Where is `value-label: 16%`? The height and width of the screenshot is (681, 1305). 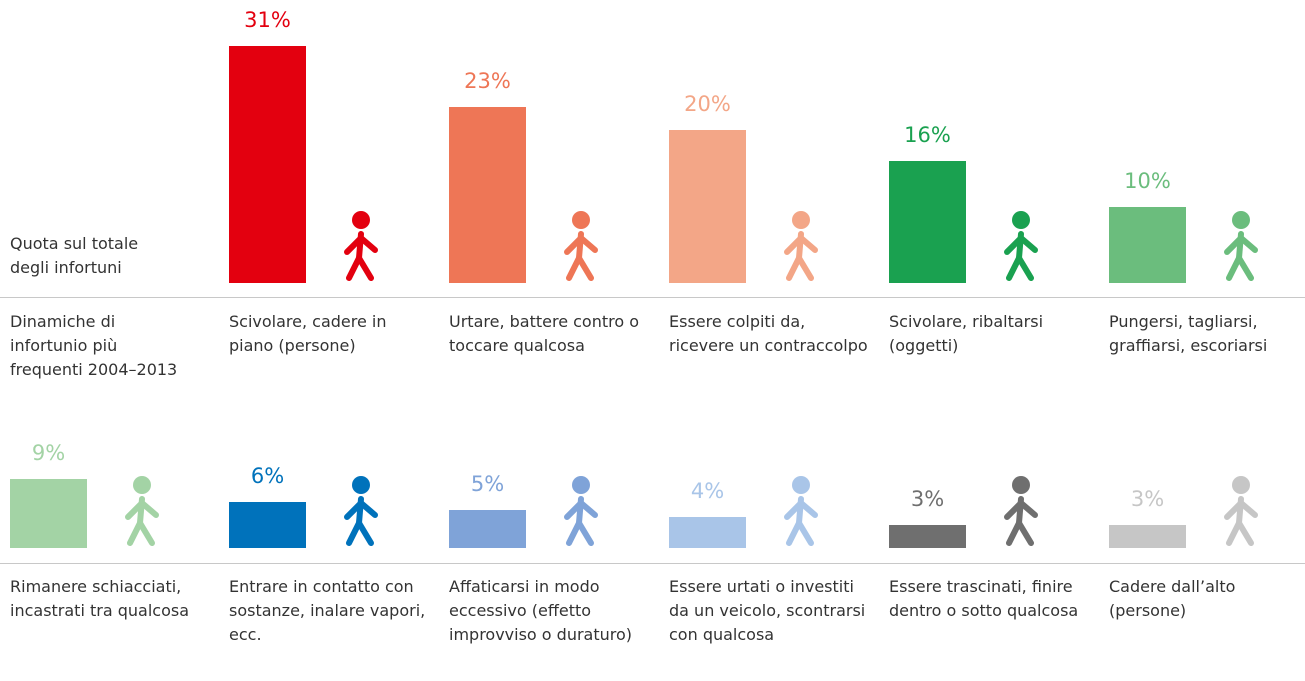 value-label: 16% is located at coordinates (927, 134).